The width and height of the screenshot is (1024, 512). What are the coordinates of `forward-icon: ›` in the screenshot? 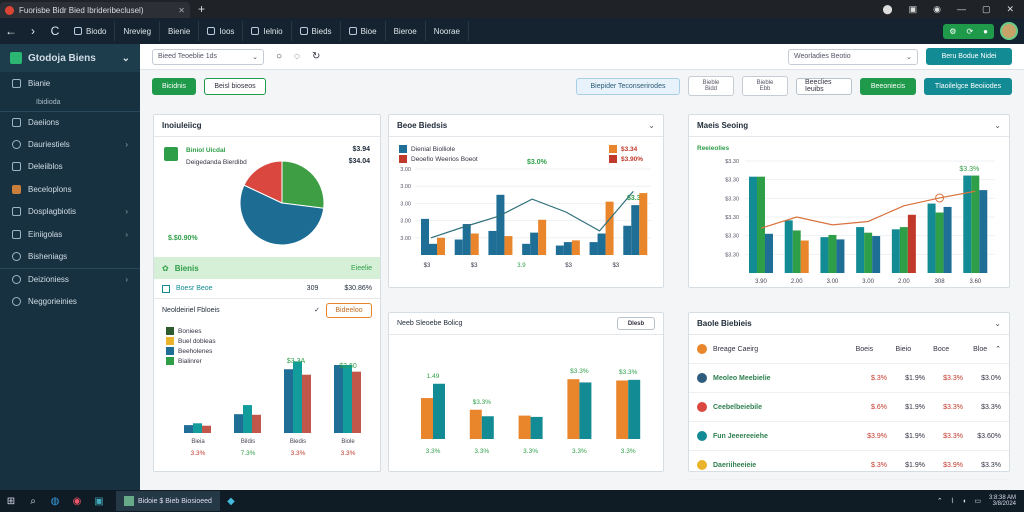 It's located at (33, 31).